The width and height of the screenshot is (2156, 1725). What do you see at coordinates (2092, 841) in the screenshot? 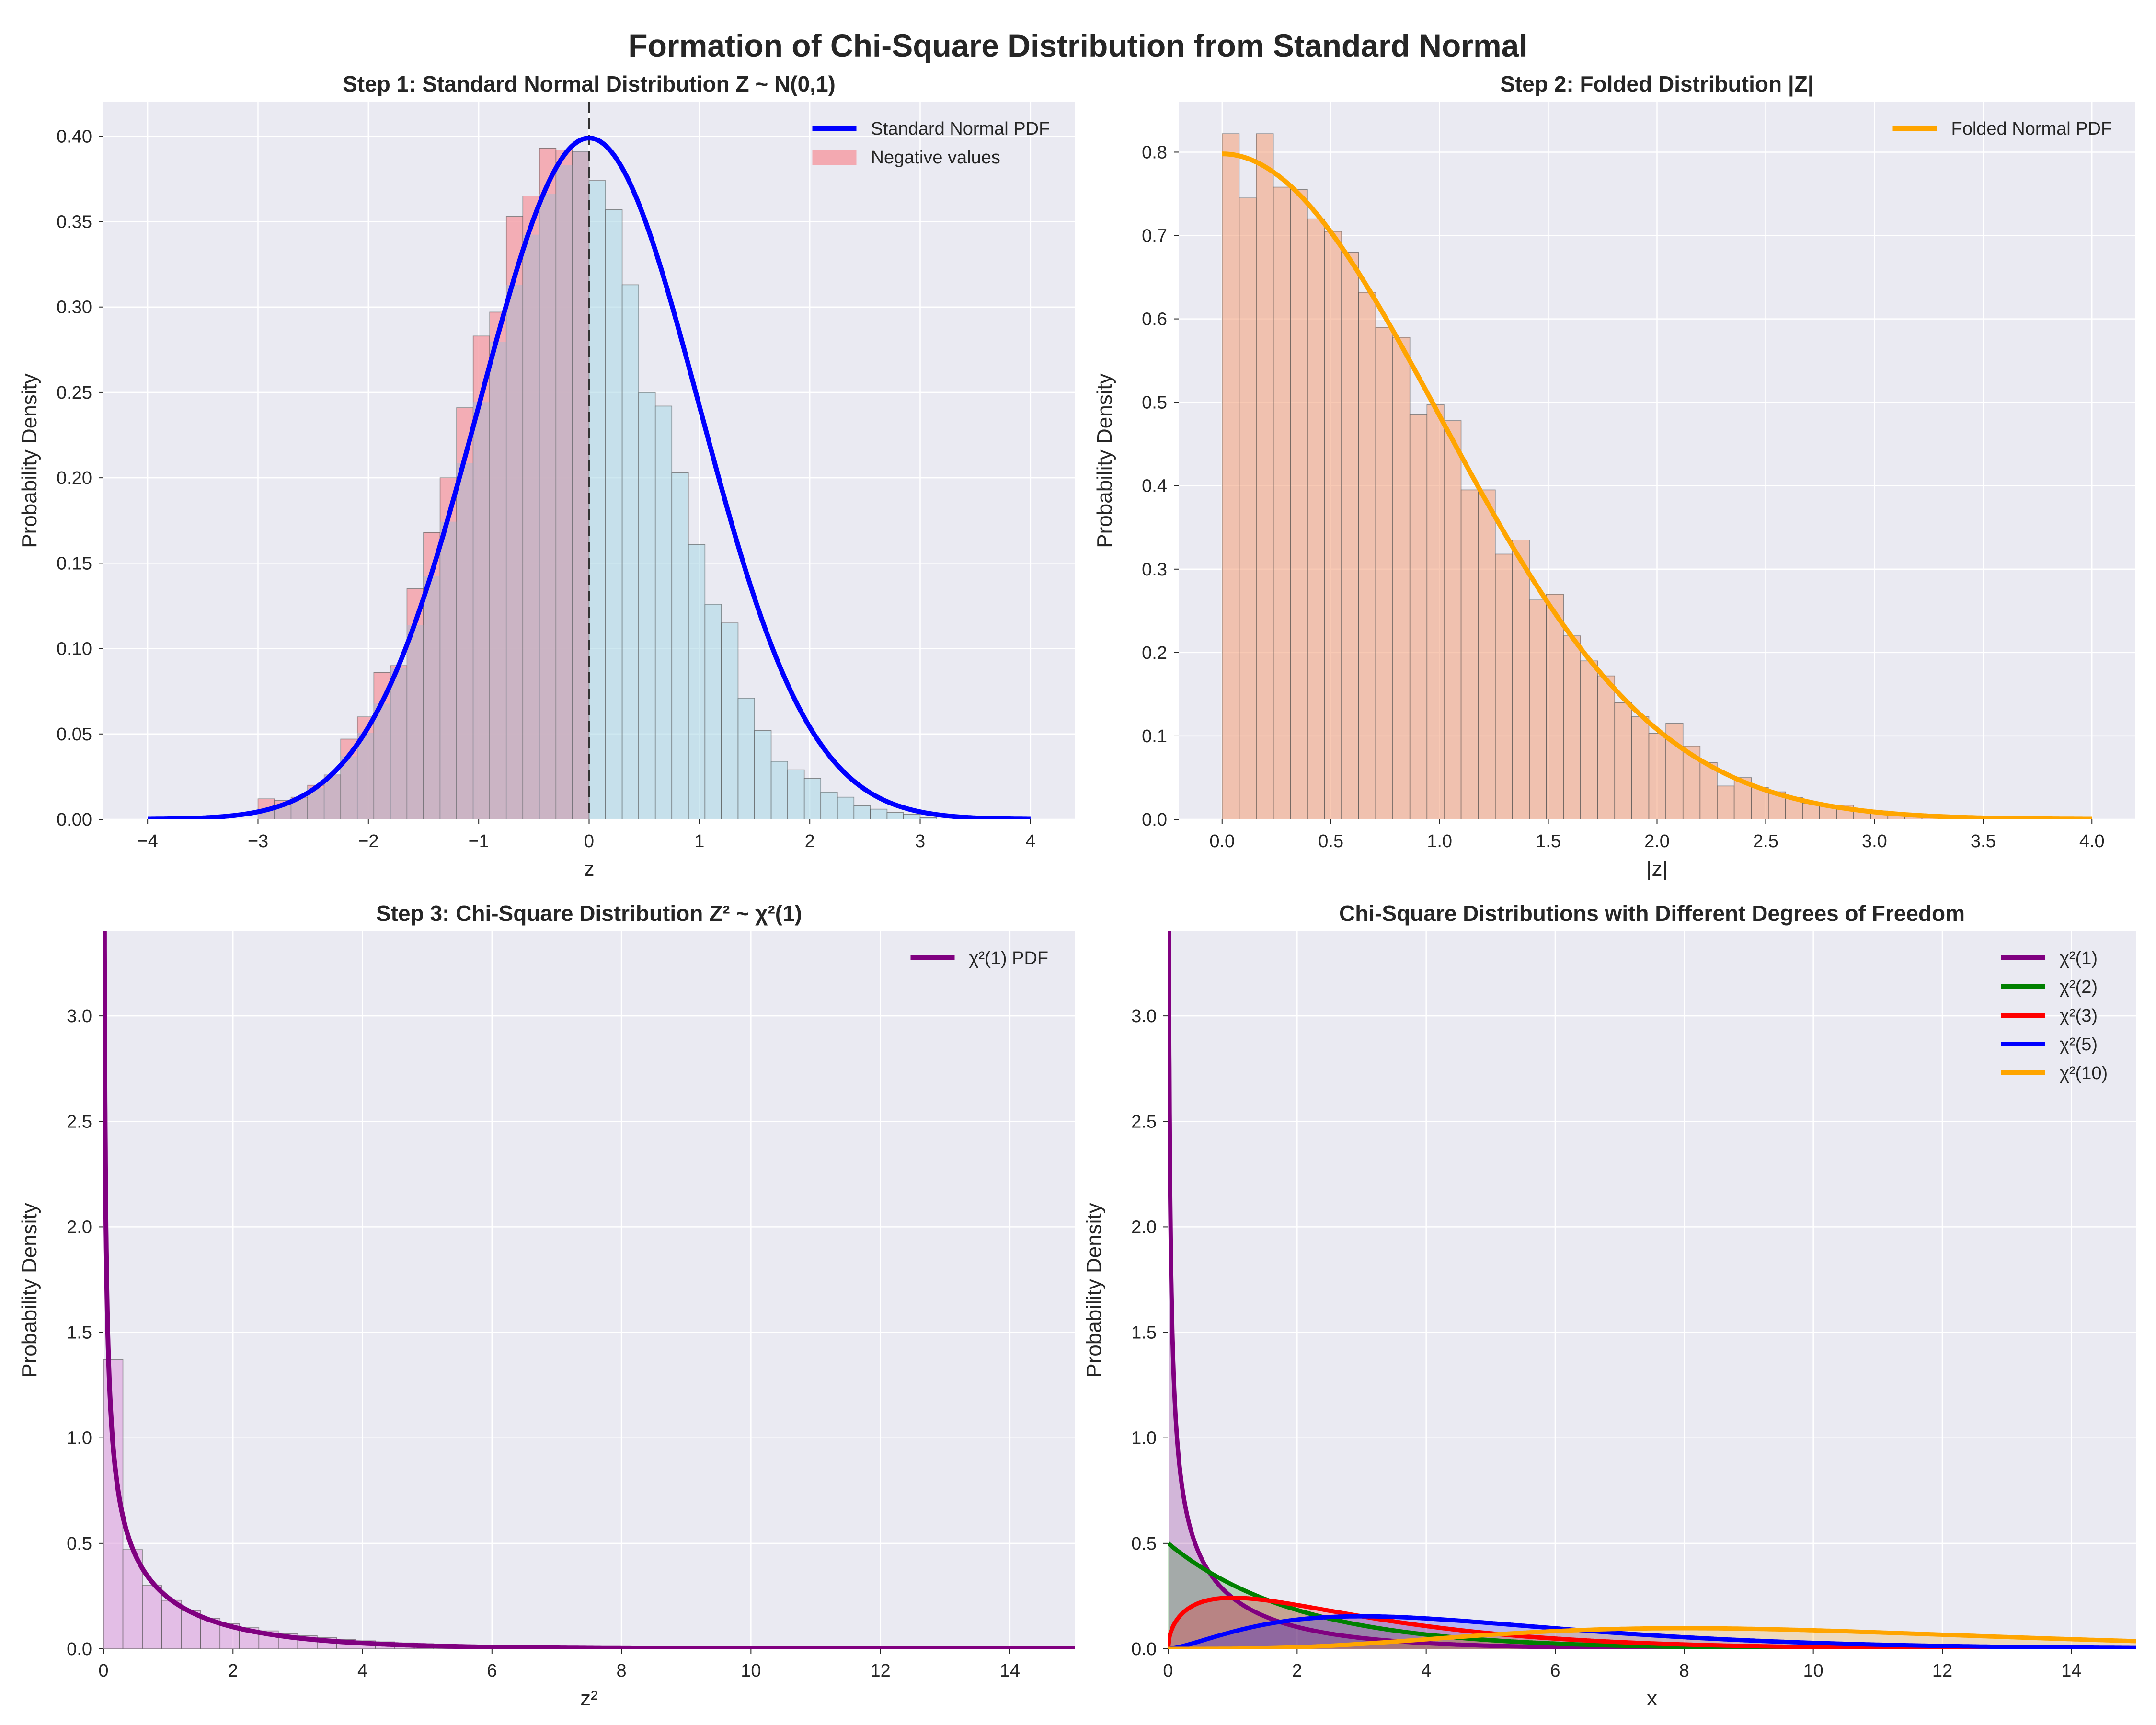
I see `x-tick-label: 4.0` at bounding box center [2092, 841].